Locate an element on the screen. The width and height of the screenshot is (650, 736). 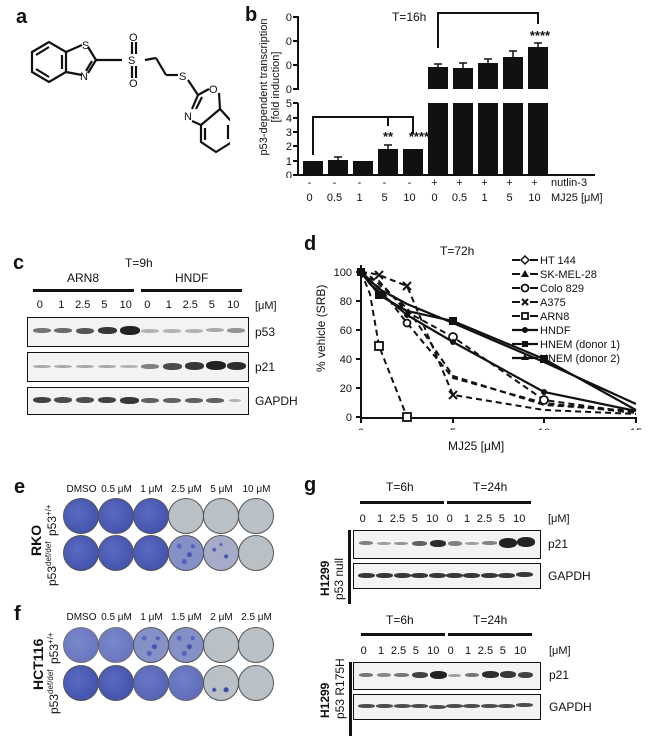
blot-g2-label-gapdh: GAPDH is located at coordinates (570, 707).